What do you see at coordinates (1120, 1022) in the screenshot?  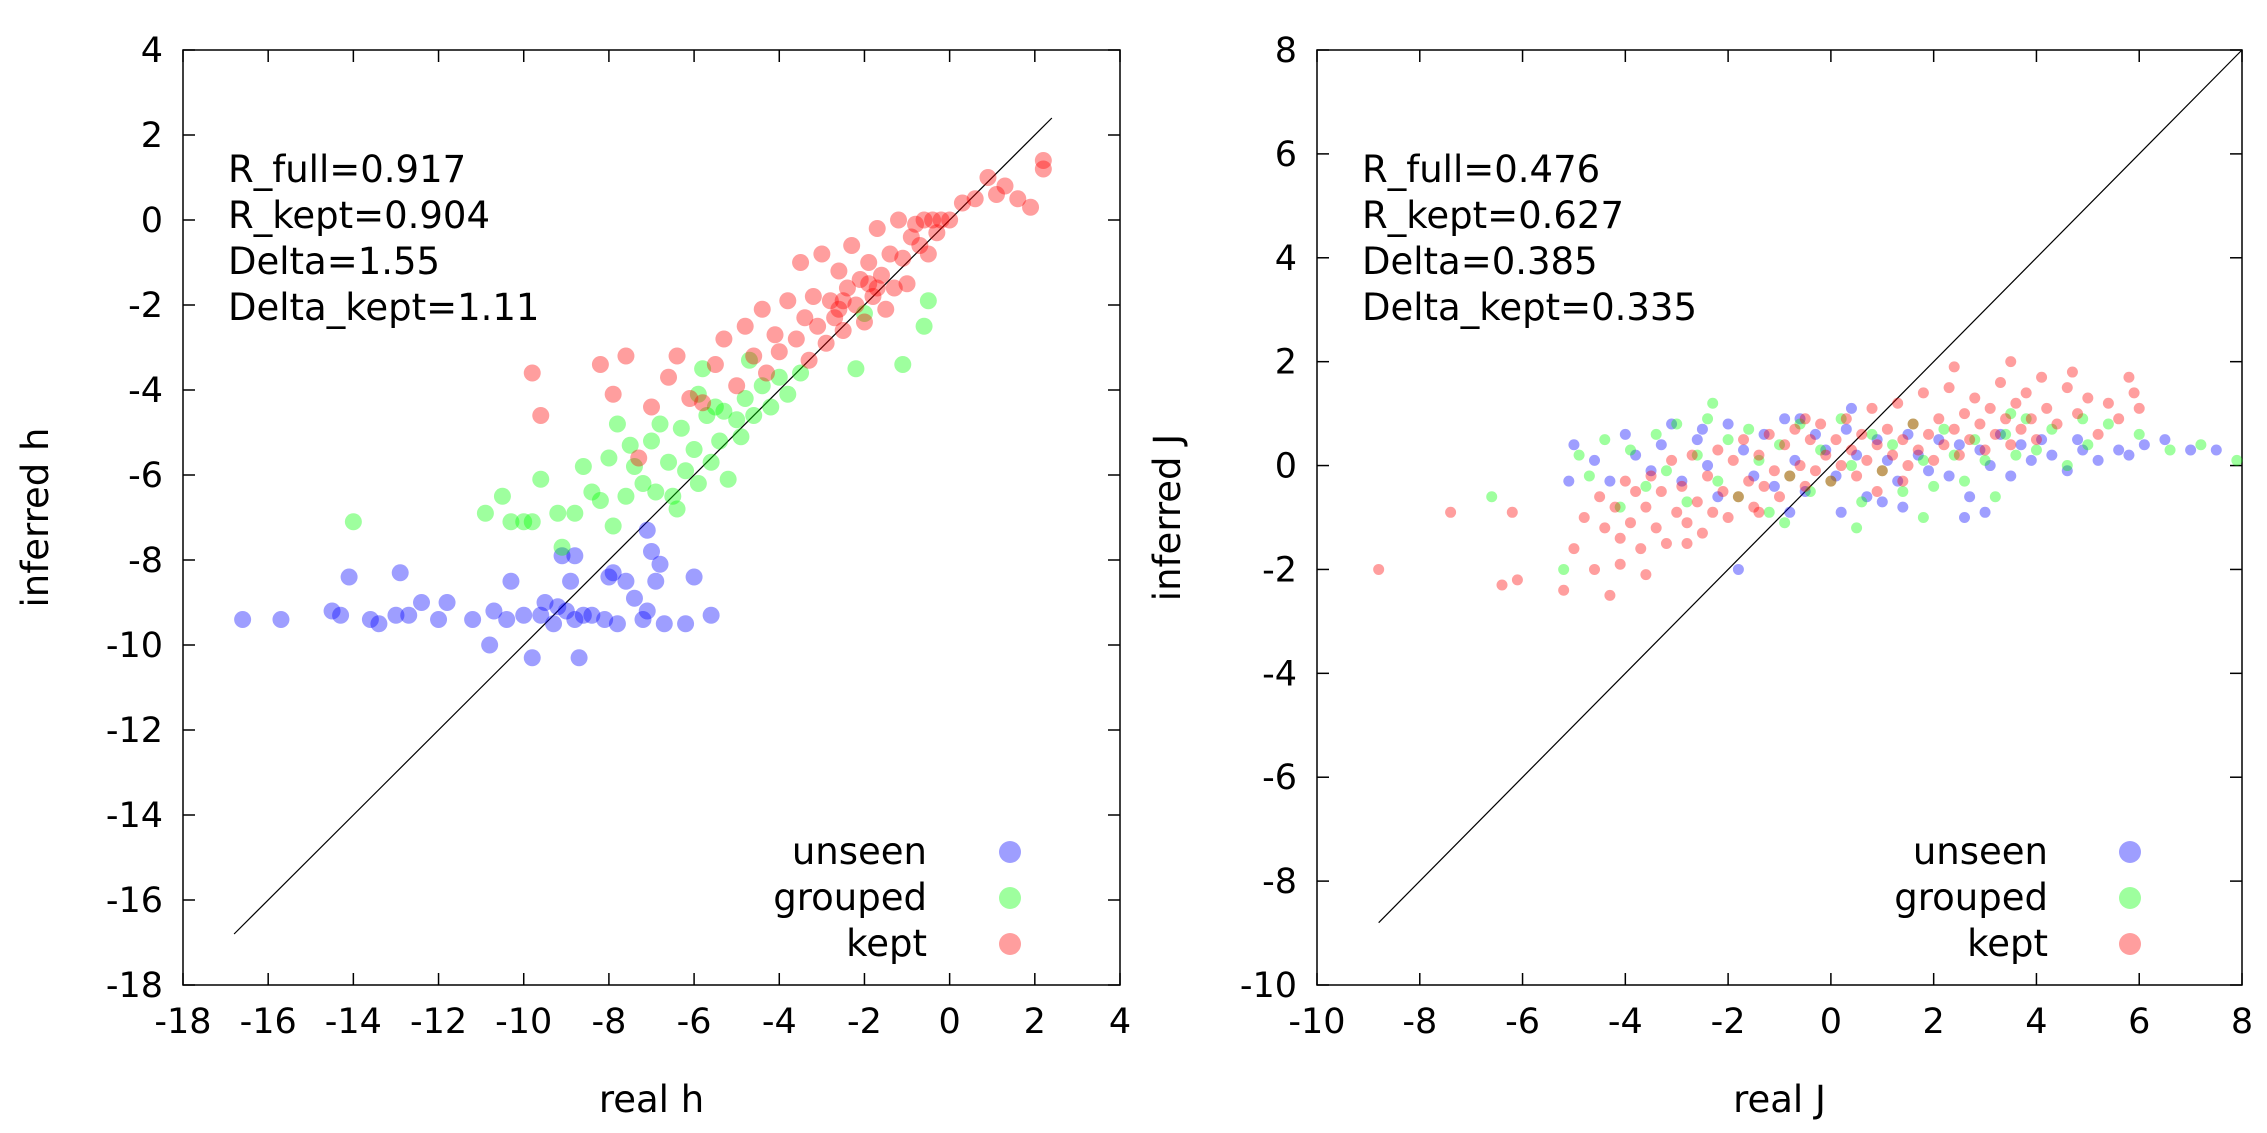 I see `x-tick-label: 4` at bounding box center [1120, 1022].